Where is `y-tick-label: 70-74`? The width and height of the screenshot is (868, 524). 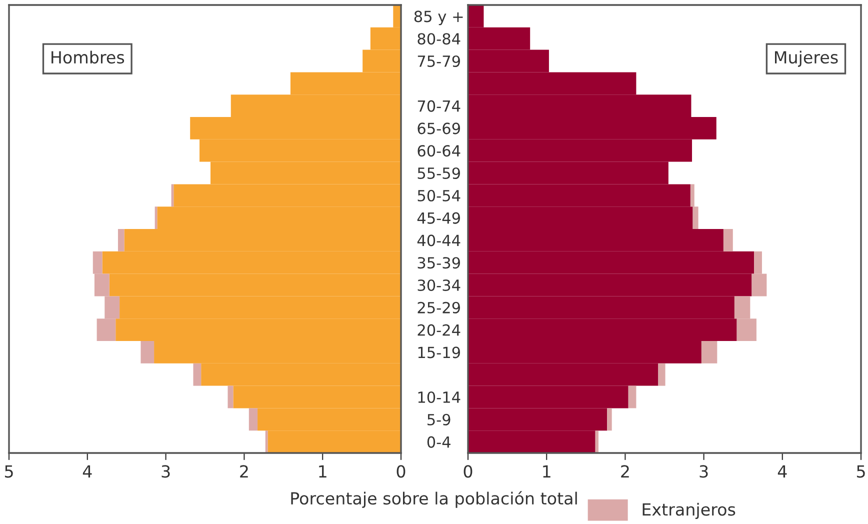
y-tick-label: 70-74 is located at coordinates (439, 106).